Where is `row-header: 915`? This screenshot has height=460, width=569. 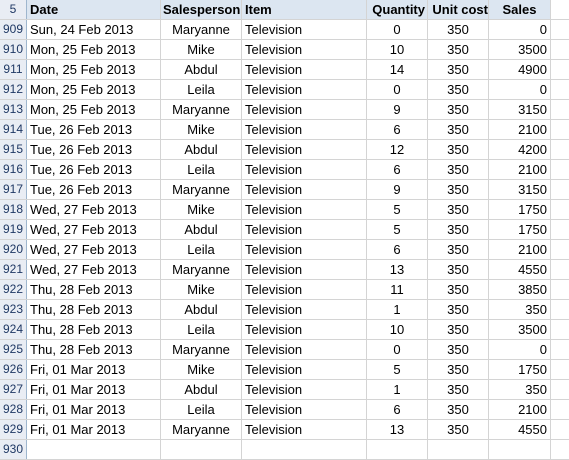
row-header: 915 is located at coordinates (13, 149).